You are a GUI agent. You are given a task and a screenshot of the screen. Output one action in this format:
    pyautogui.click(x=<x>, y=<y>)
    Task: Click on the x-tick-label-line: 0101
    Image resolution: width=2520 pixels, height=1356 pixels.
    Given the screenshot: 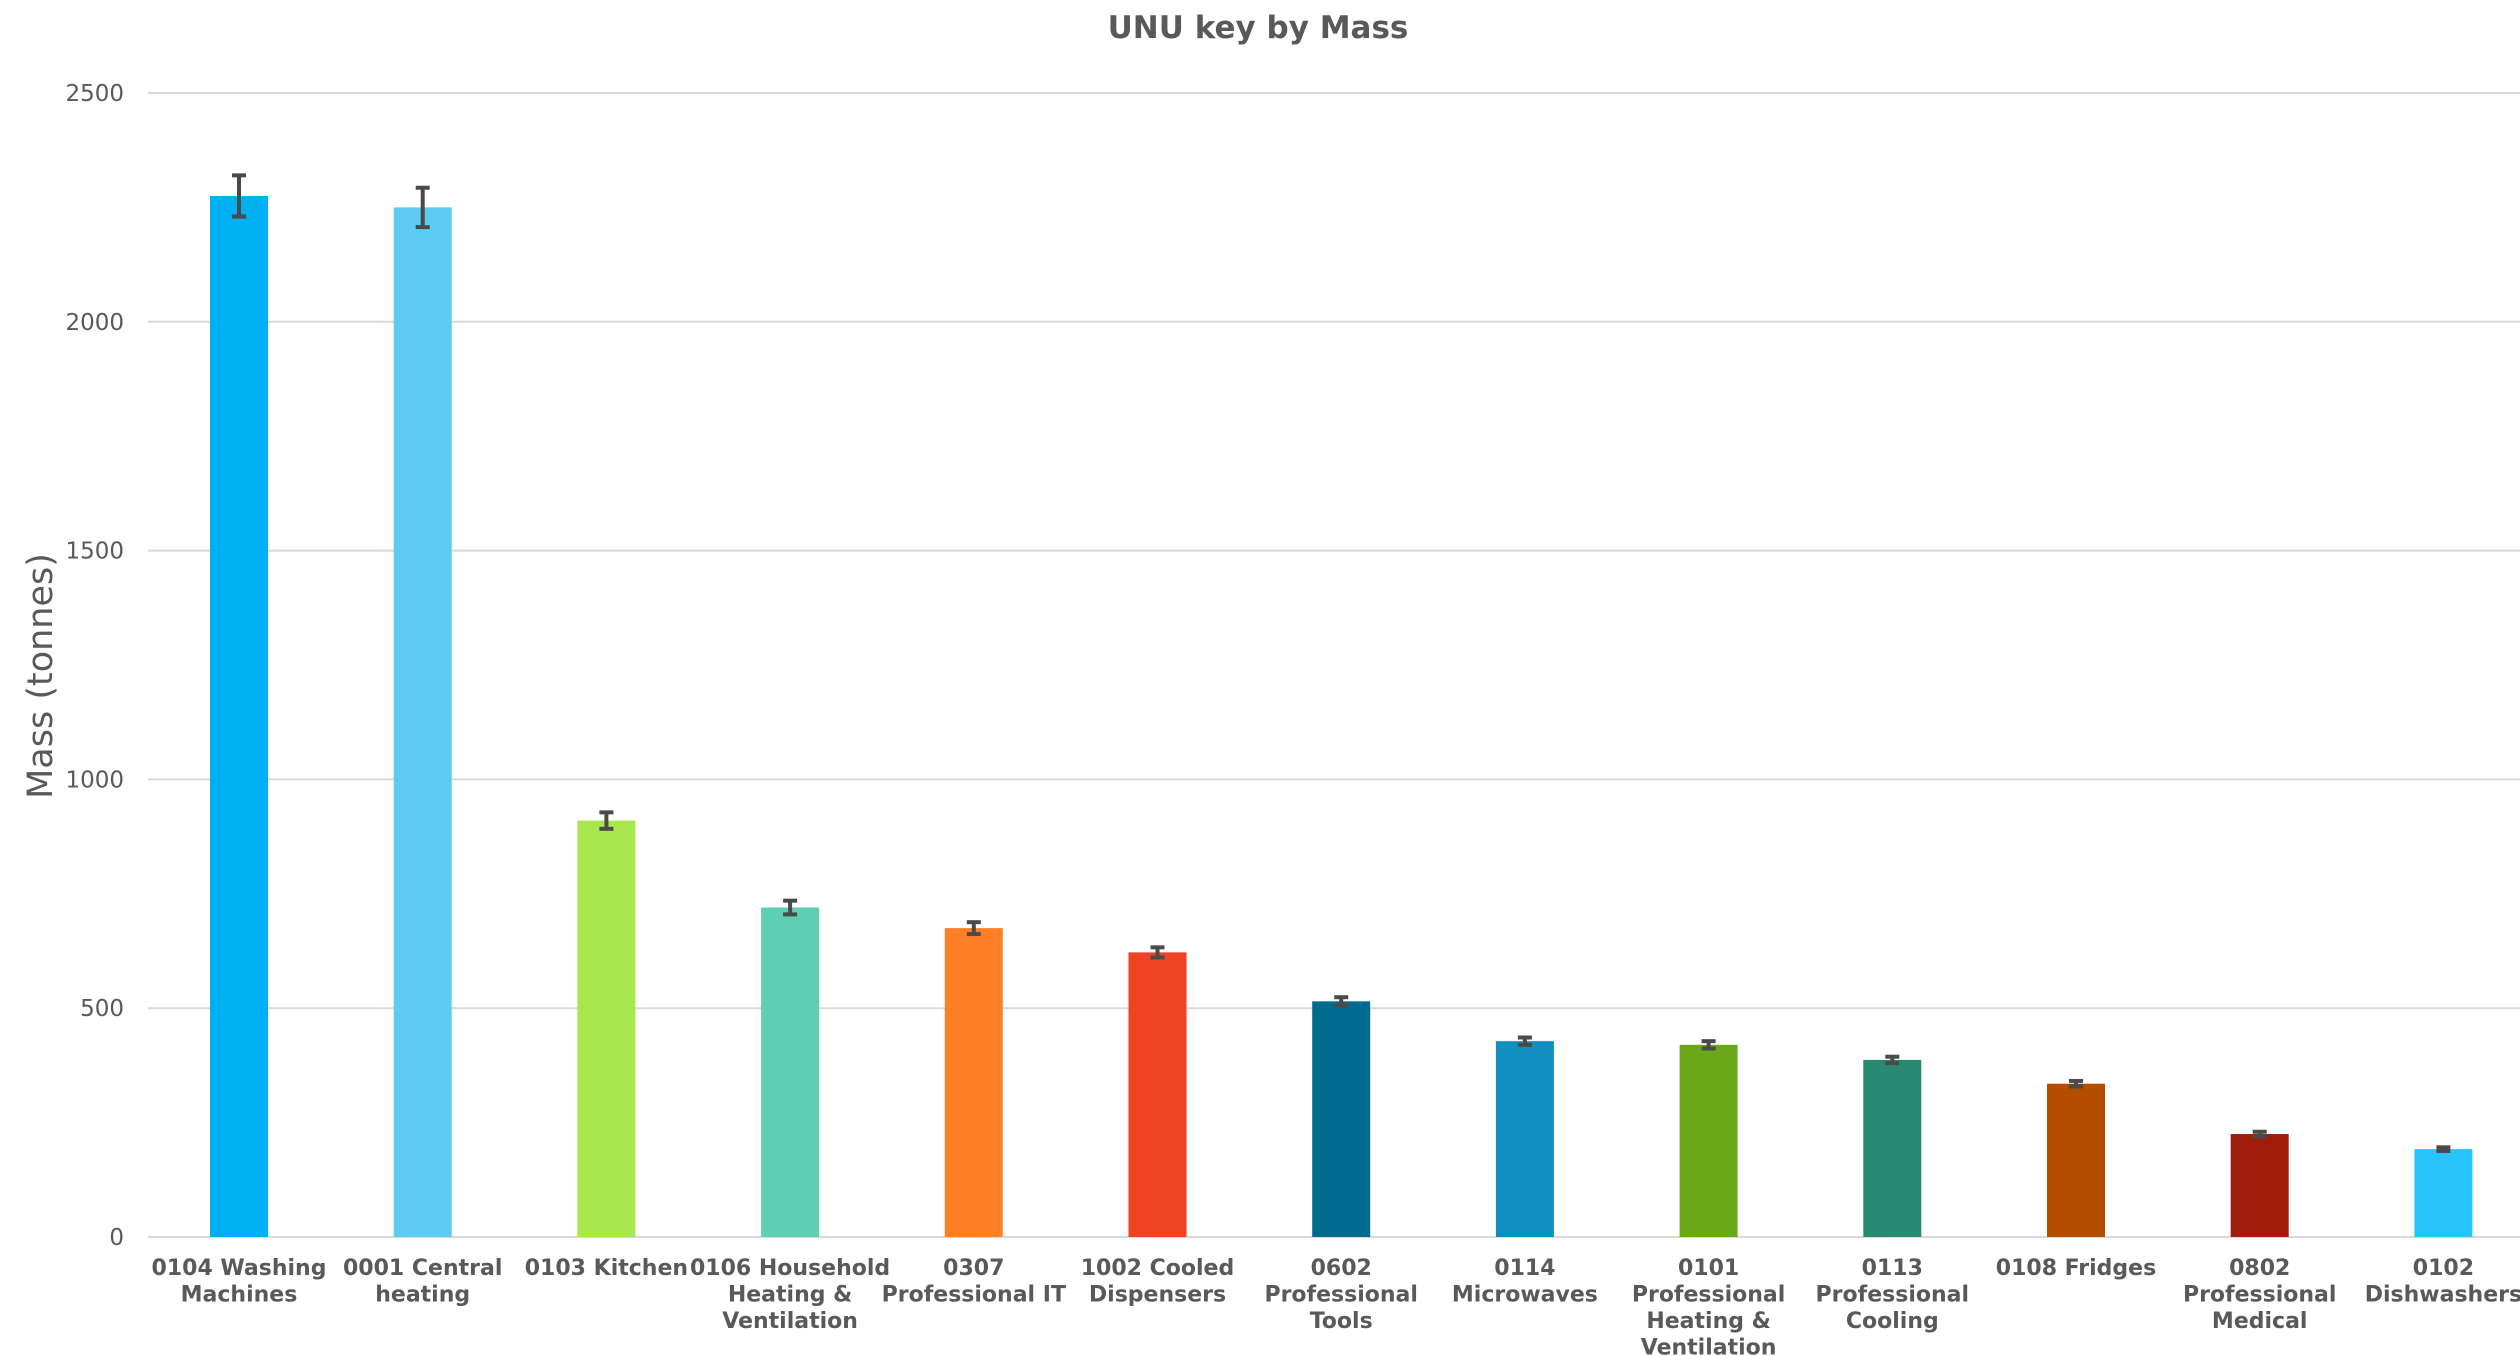 What is the action you would take?
    pyautogui.click(x=1708, y=1268)
    